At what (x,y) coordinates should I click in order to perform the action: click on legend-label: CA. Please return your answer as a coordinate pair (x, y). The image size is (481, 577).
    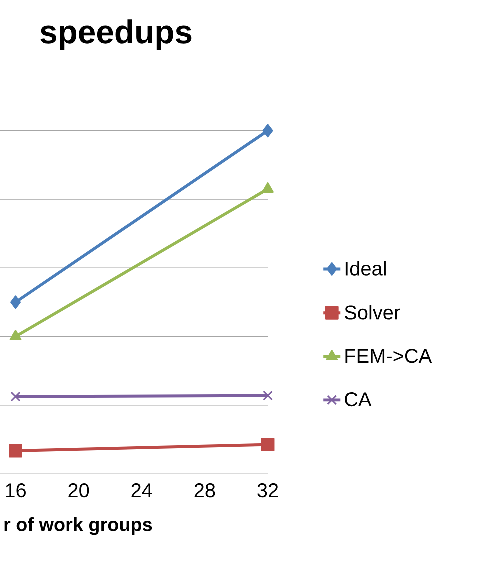
    Looking at the image, I should click on (358, 399).